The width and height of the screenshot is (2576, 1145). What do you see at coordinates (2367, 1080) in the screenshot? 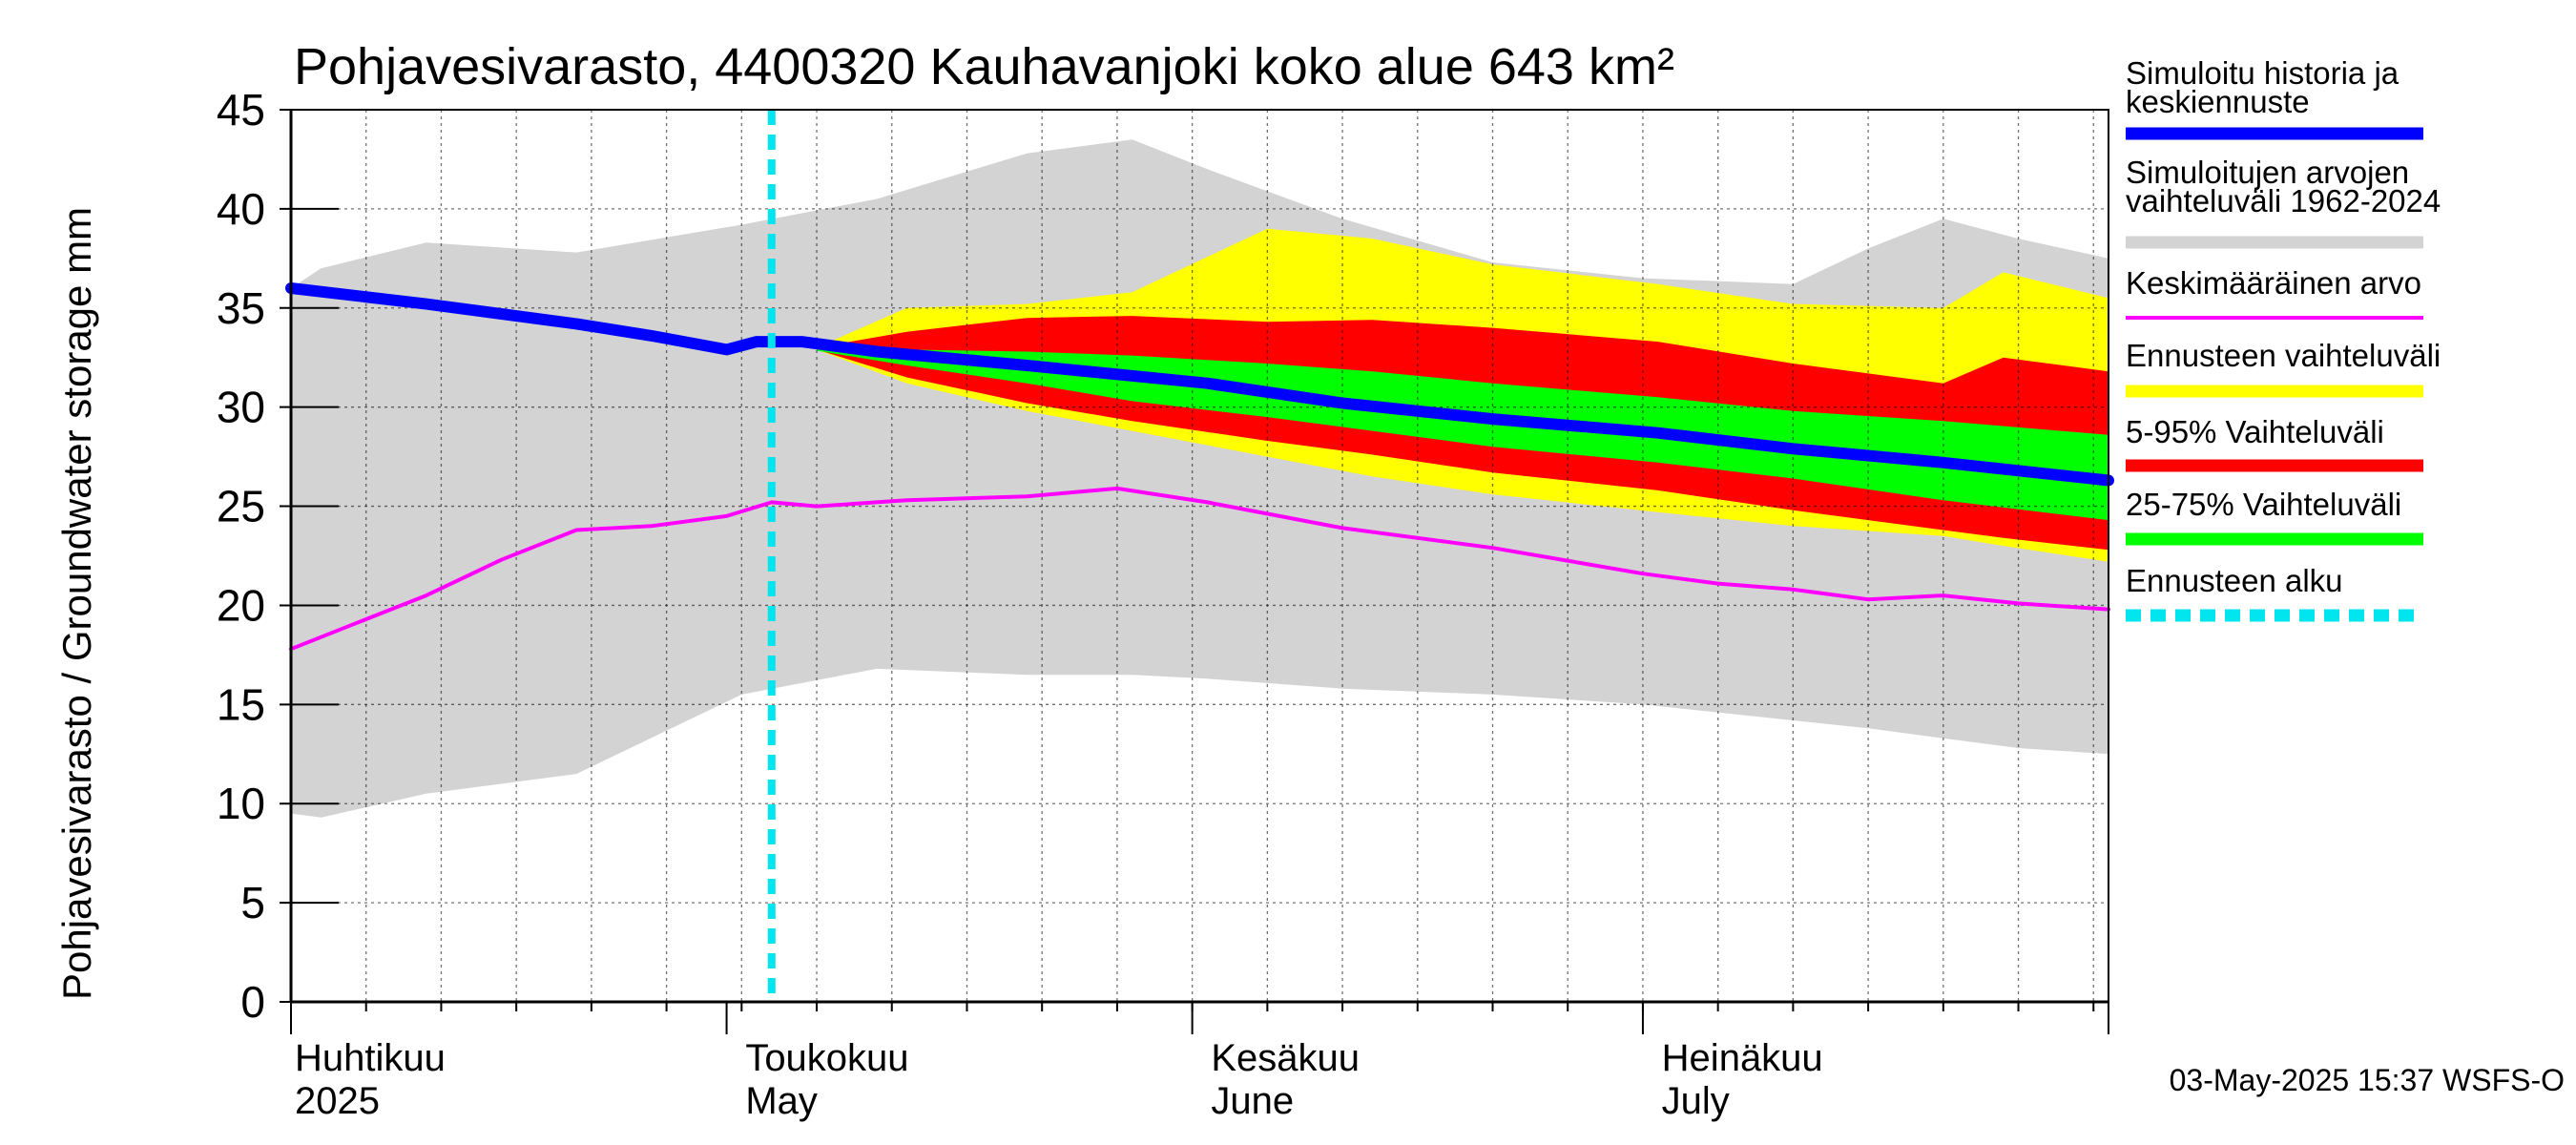
I see `timestamp-footer: 03-May-2025 15:37 WSFS-O` at bounding box center [2367, 1080].